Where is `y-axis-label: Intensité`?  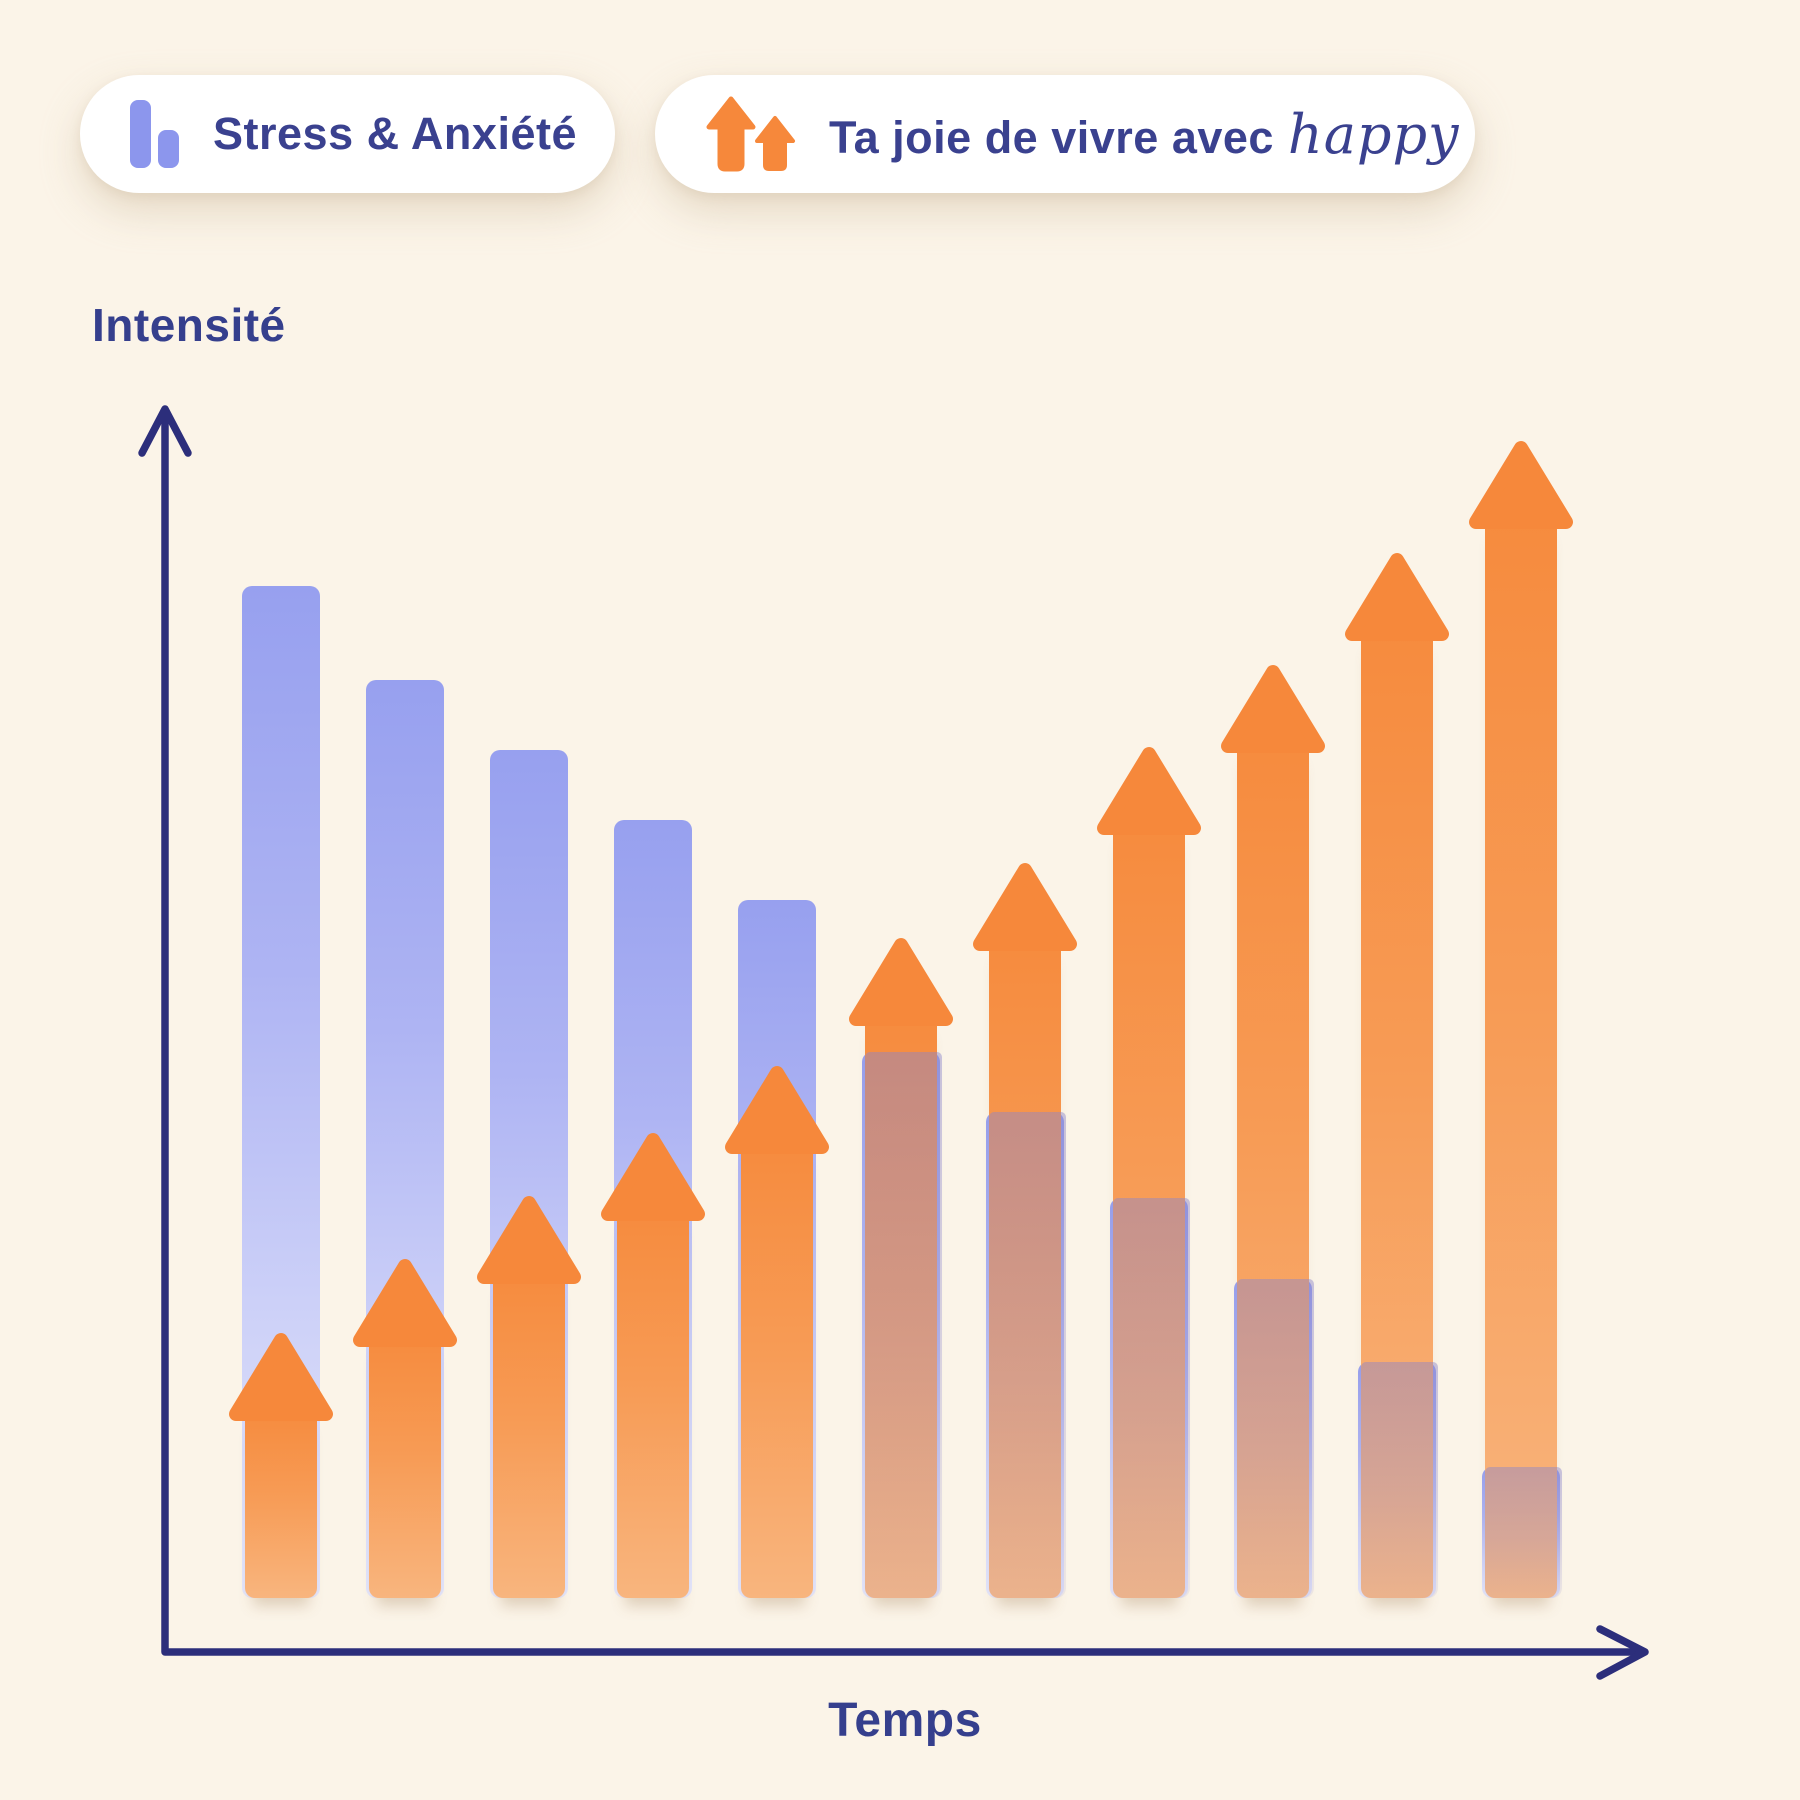
y-axis-label: Intensité is located at coordinates (189, 325).